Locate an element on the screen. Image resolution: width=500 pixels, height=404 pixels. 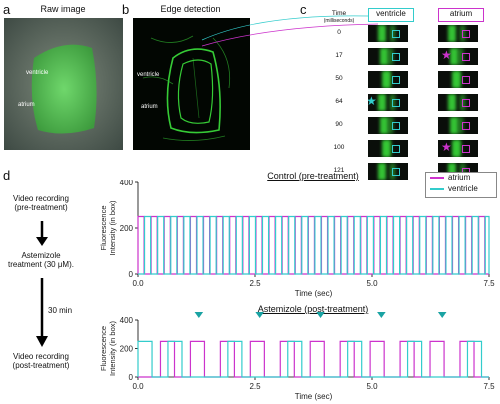
time-header: Time is located at coordinates (339, 13).